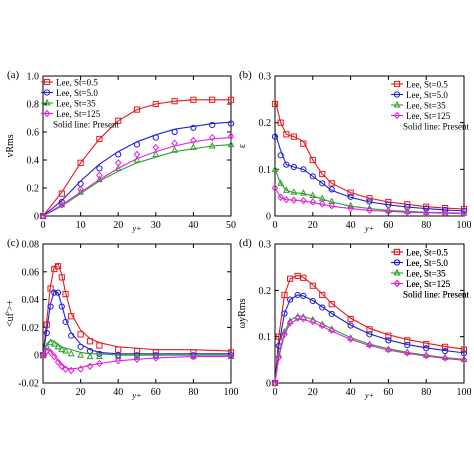 Image resolution: width=474 pixels, height=474 pixels. What do you see at coordinates (13, 75) in the screenshot?
I see `panel-label: (a)` at bounding box center [13, 75].